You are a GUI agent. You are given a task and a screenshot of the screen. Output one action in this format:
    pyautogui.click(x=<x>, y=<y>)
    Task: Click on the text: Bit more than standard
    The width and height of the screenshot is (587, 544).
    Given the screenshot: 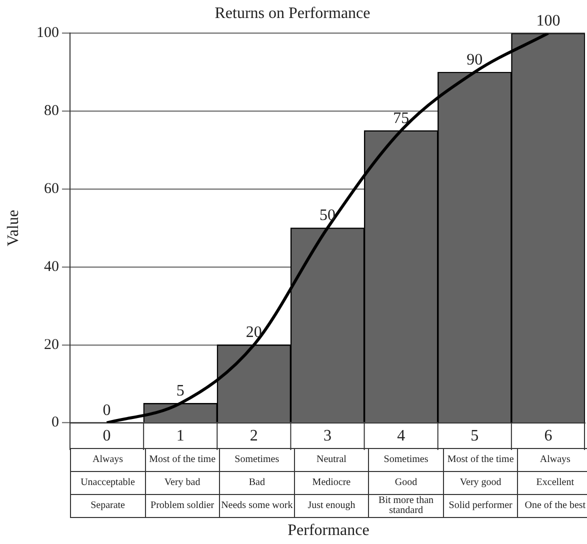 What is the action you would take?
    pyautogui.click(x=406, y=506)
    